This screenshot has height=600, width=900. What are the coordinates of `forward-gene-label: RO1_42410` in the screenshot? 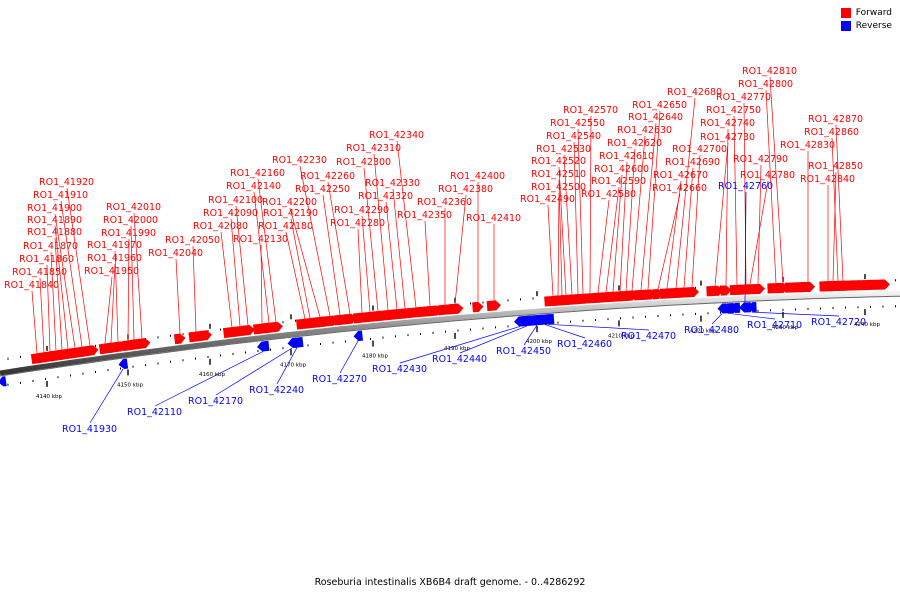 It's located at (493, 218).